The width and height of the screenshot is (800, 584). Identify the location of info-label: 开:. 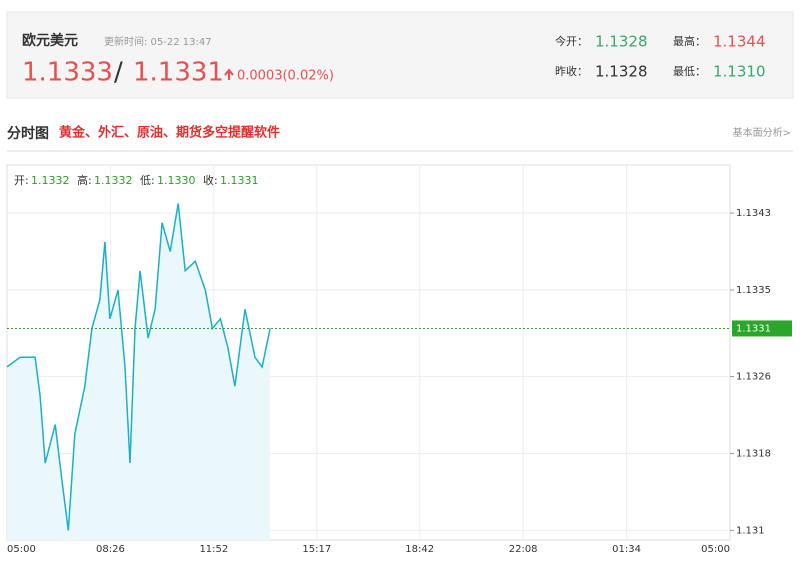
(21, 180).